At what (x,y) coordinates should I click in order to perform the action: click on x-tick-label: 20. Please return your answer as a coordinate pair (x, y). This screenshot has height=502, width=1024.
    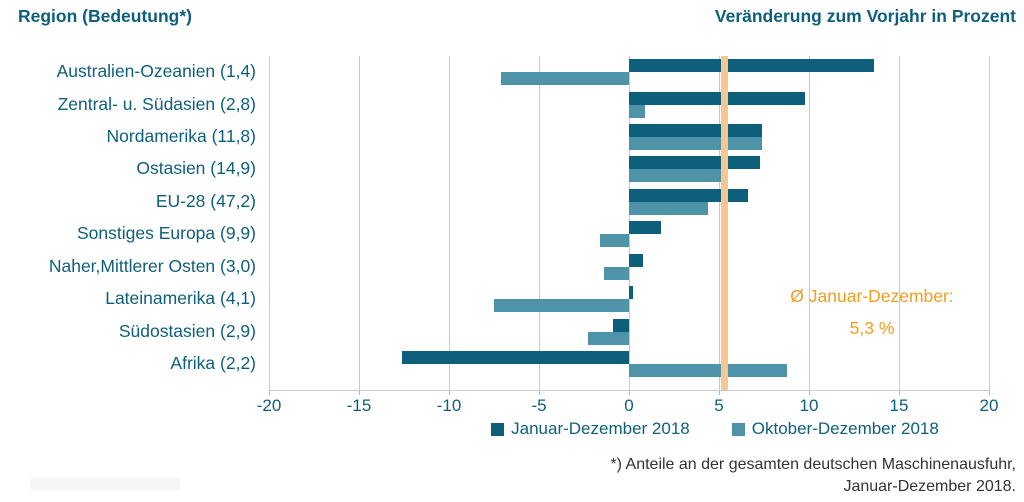
    Looking at the image, I should click on (989, 405).